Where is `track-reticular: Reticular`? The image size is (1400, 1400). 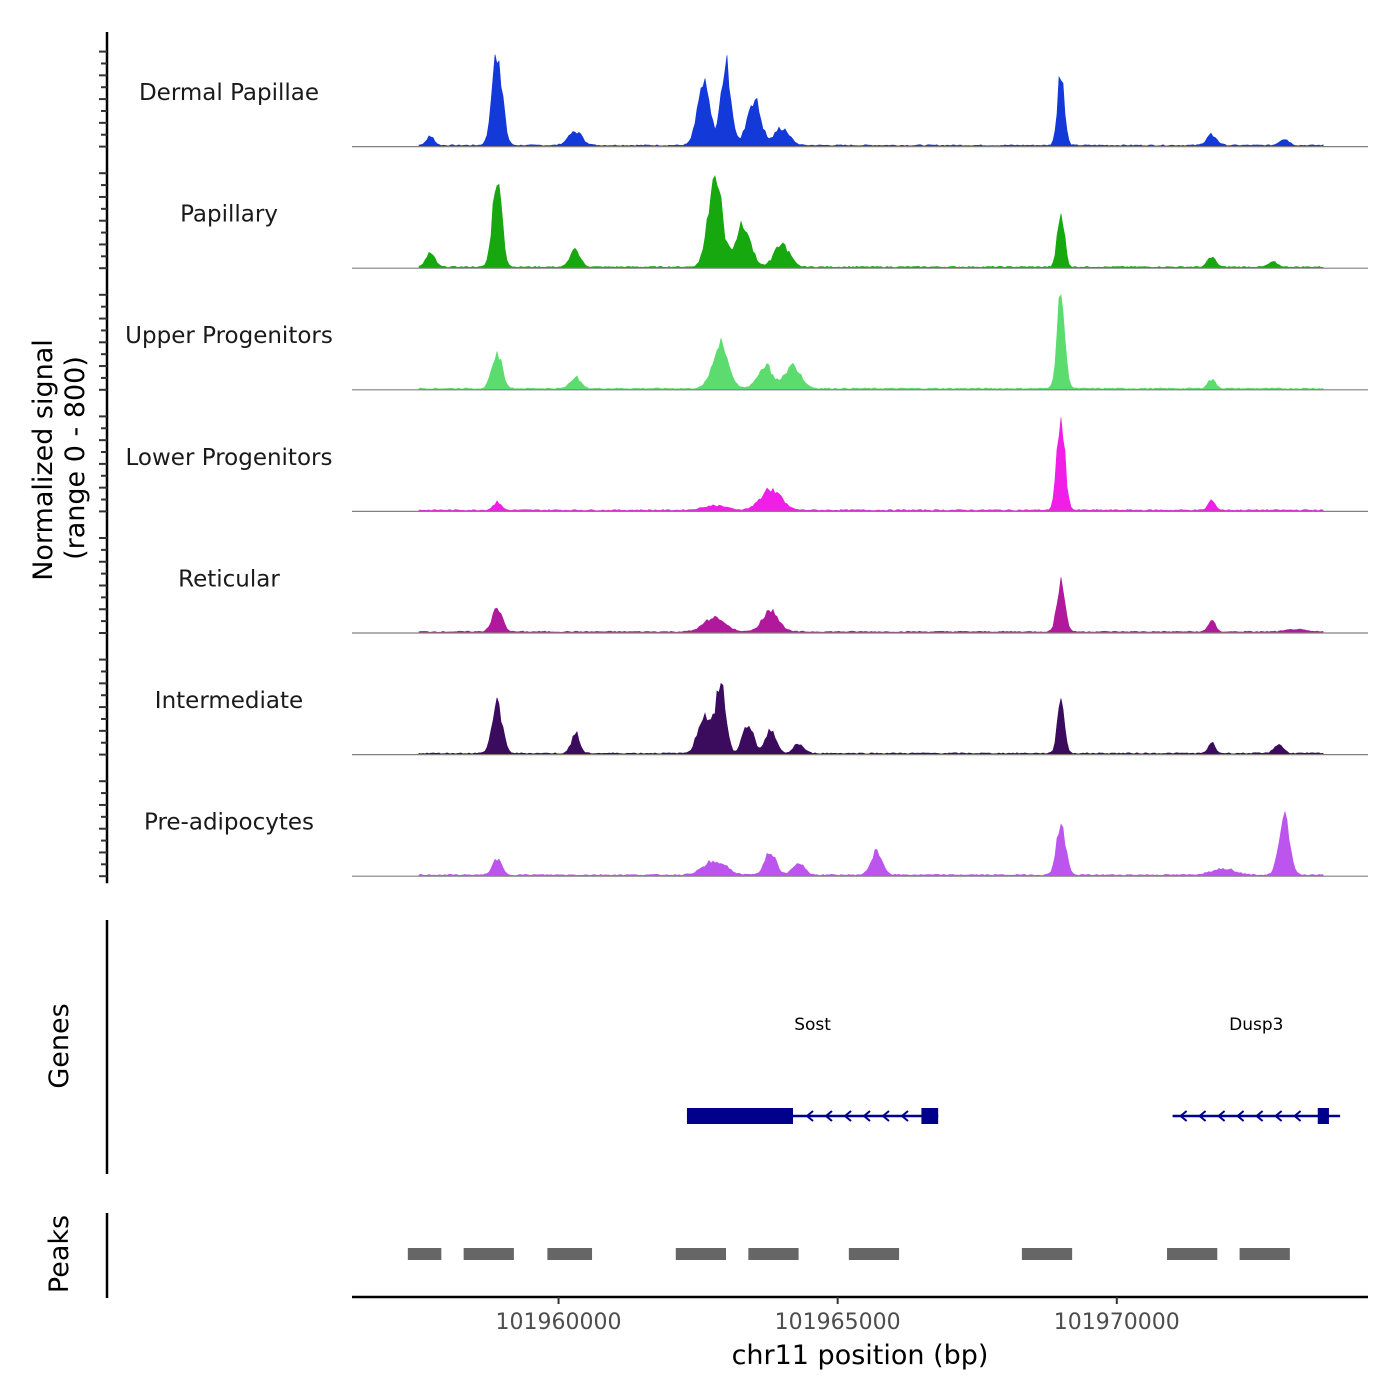 track-reticular: Reticular is located at coordinates (773, 600).